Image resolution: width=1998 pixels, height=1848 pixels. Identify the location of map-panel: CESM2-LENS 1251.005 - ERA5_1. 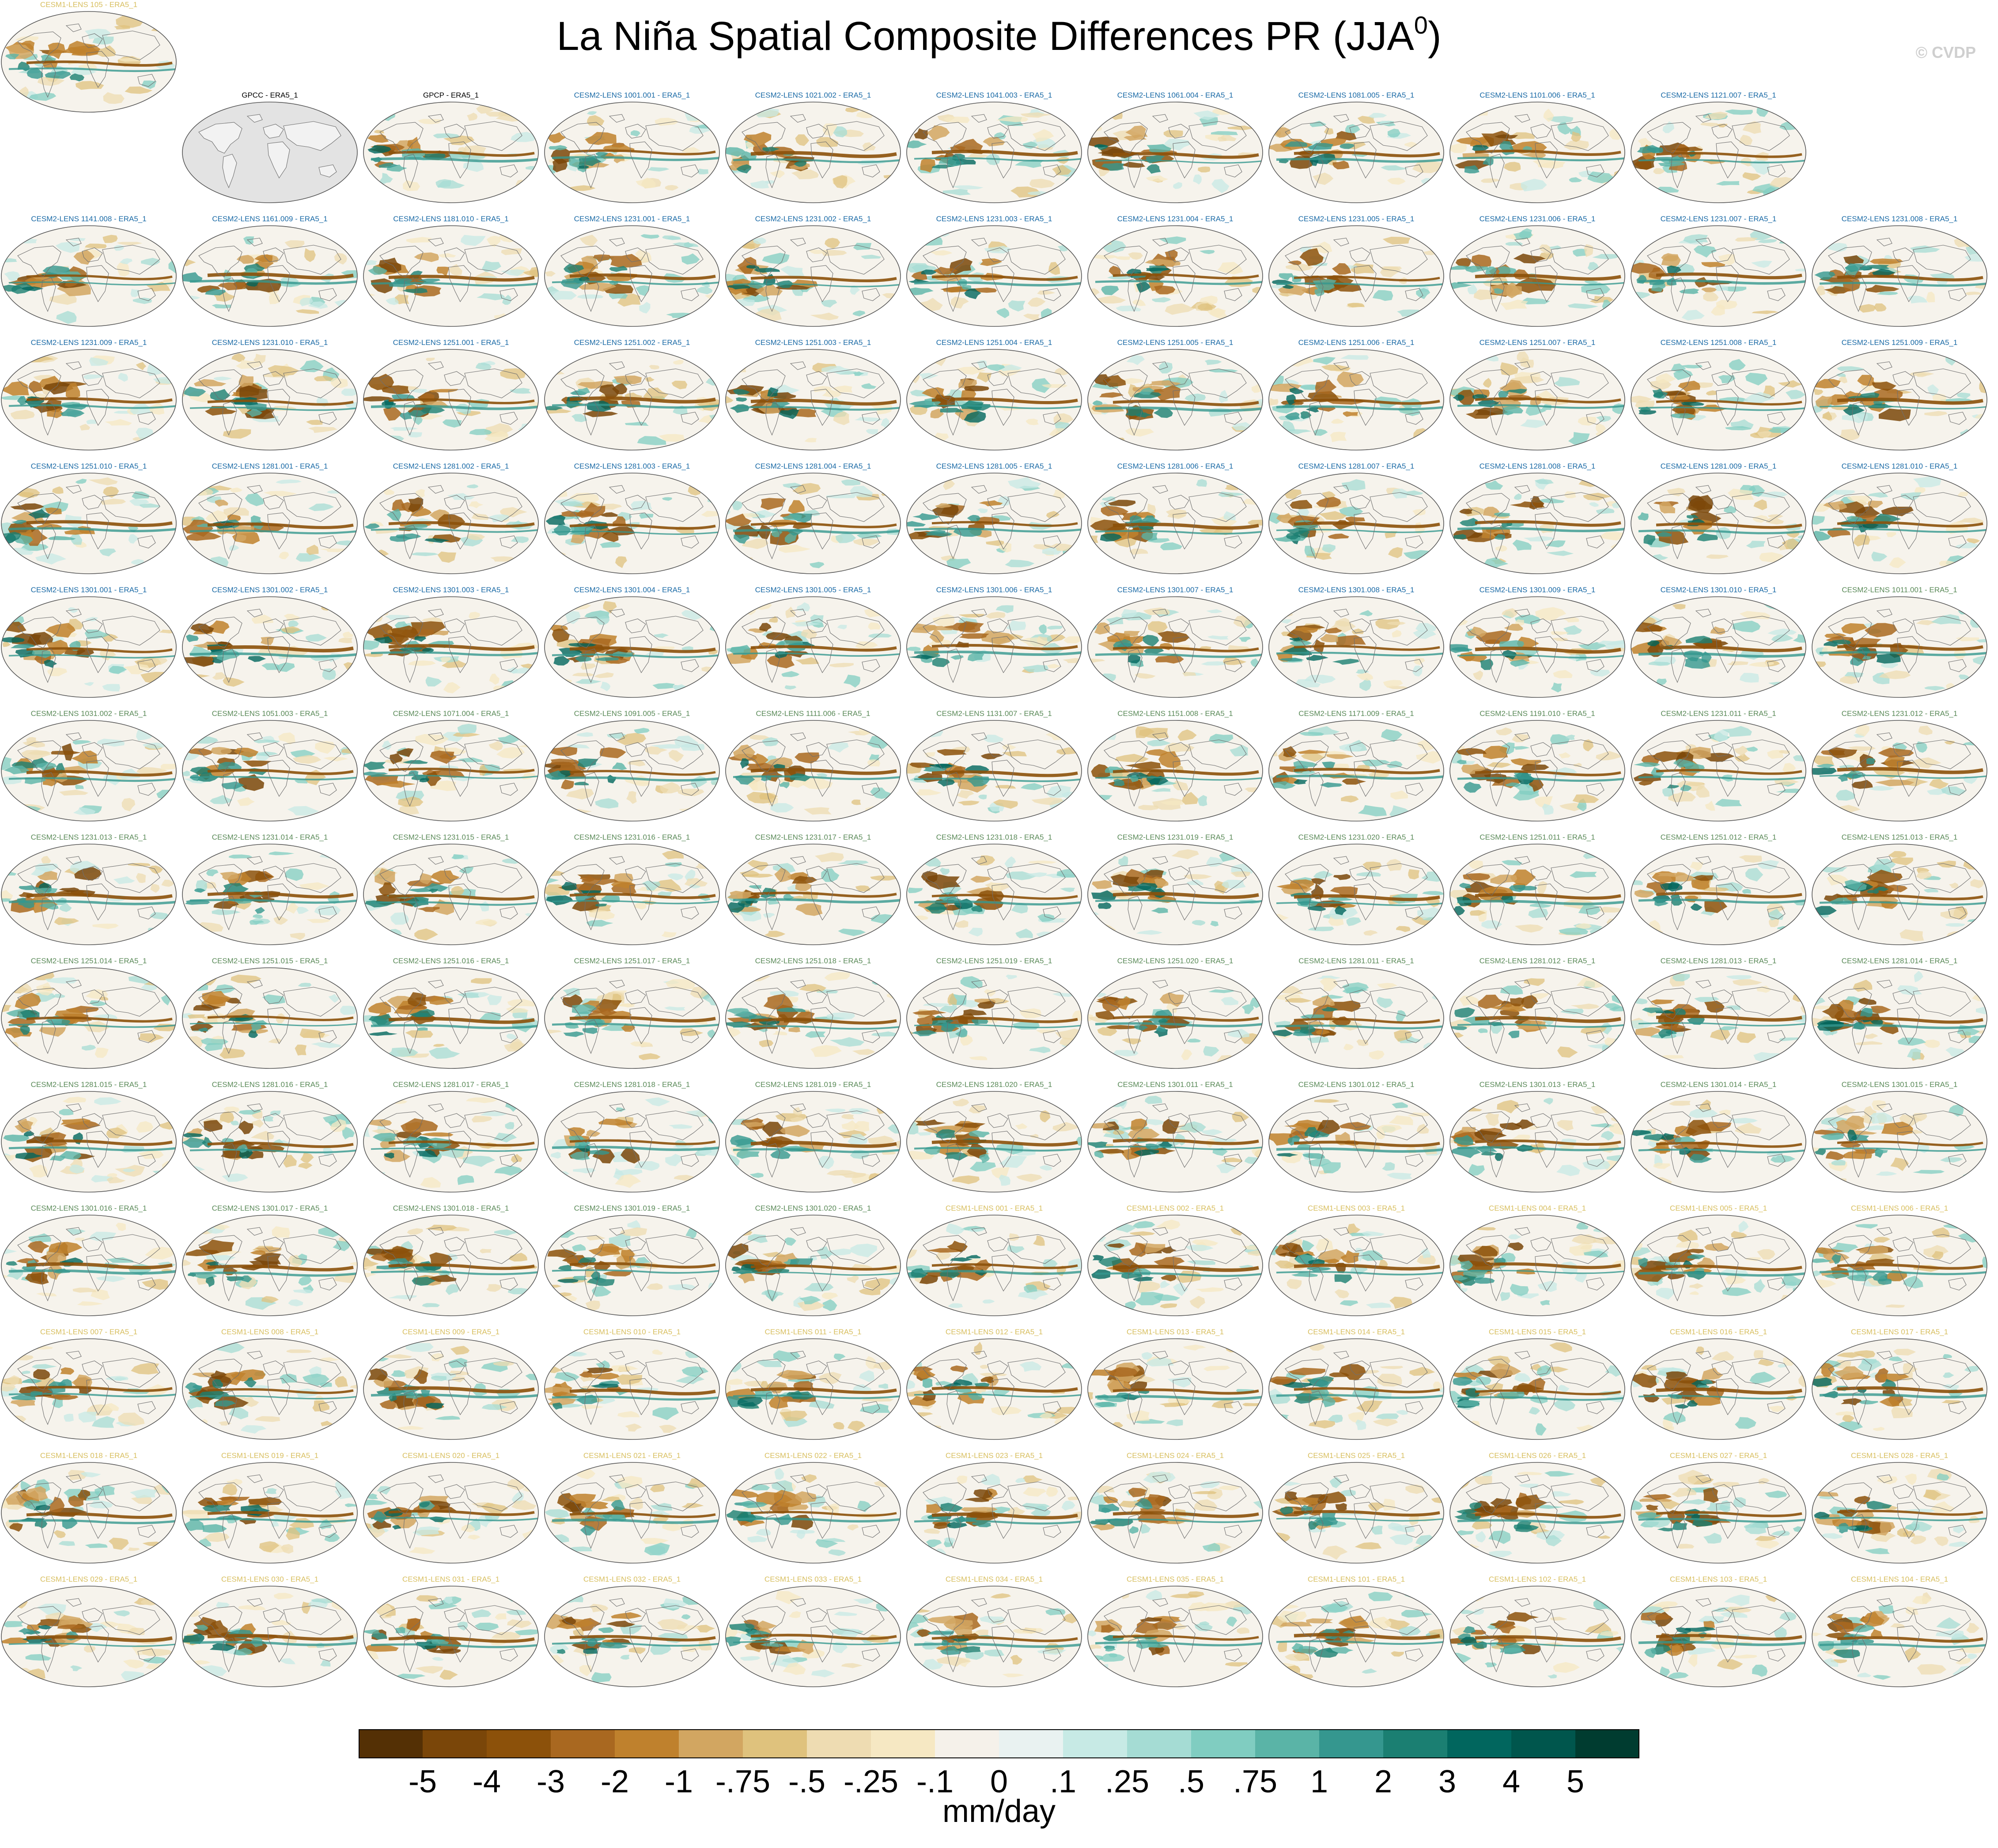
(1175, 394).